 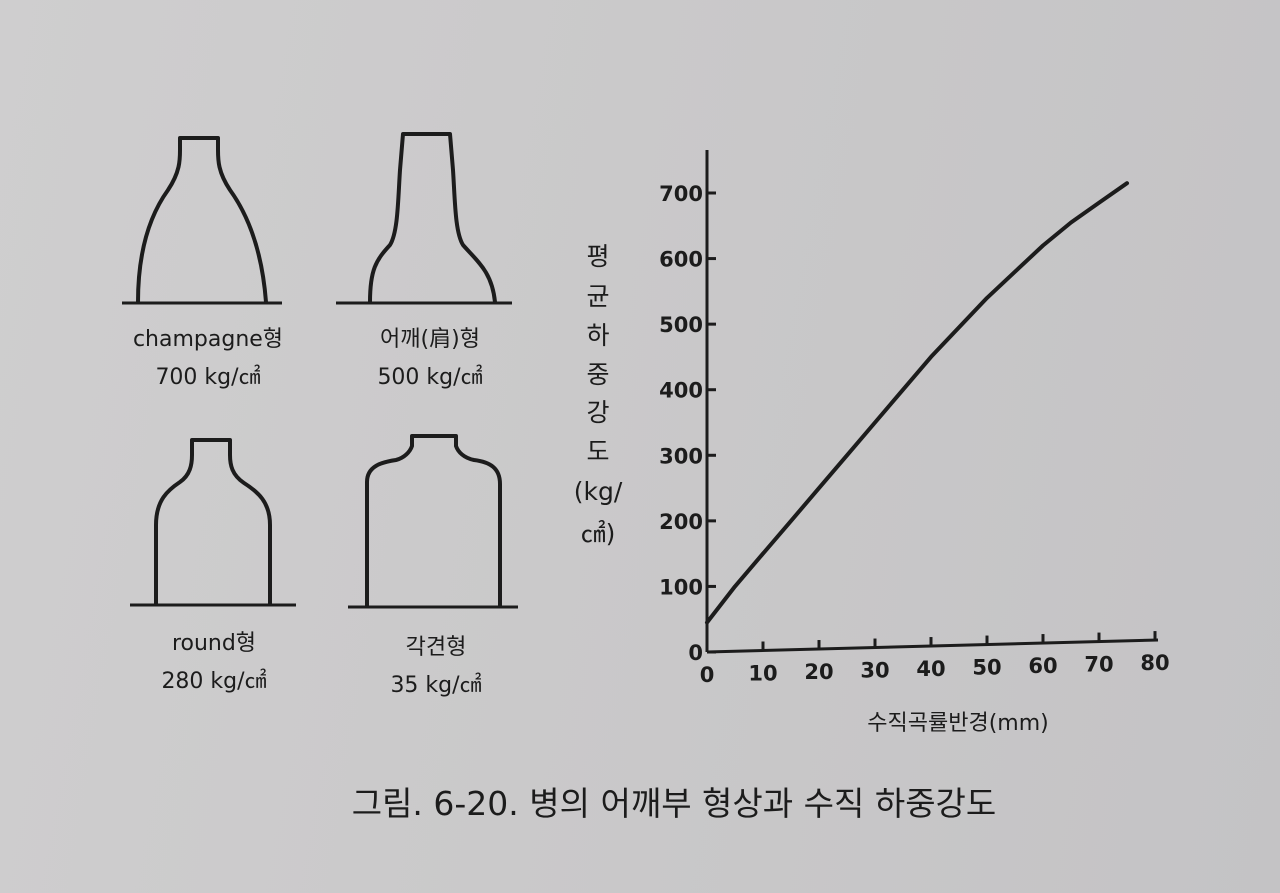 I want to click on x-tick-label: 40, so click(x=930, y=669).